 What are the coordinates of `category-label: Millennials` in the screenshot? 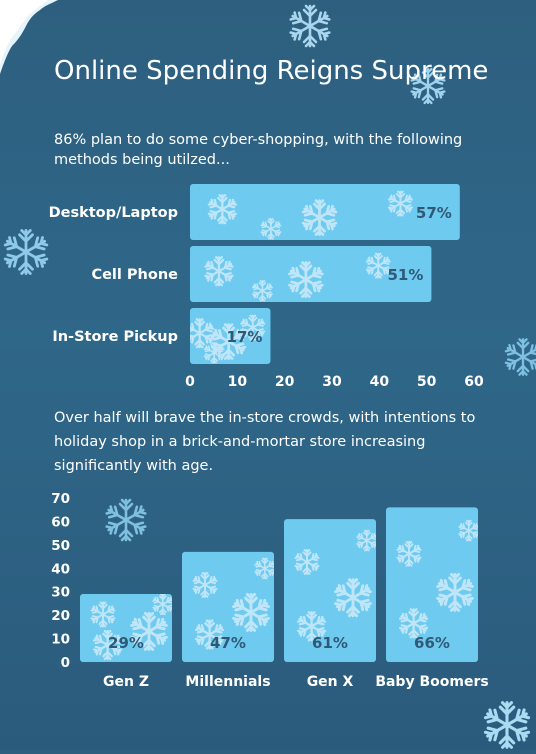 It's located at (227, 682).